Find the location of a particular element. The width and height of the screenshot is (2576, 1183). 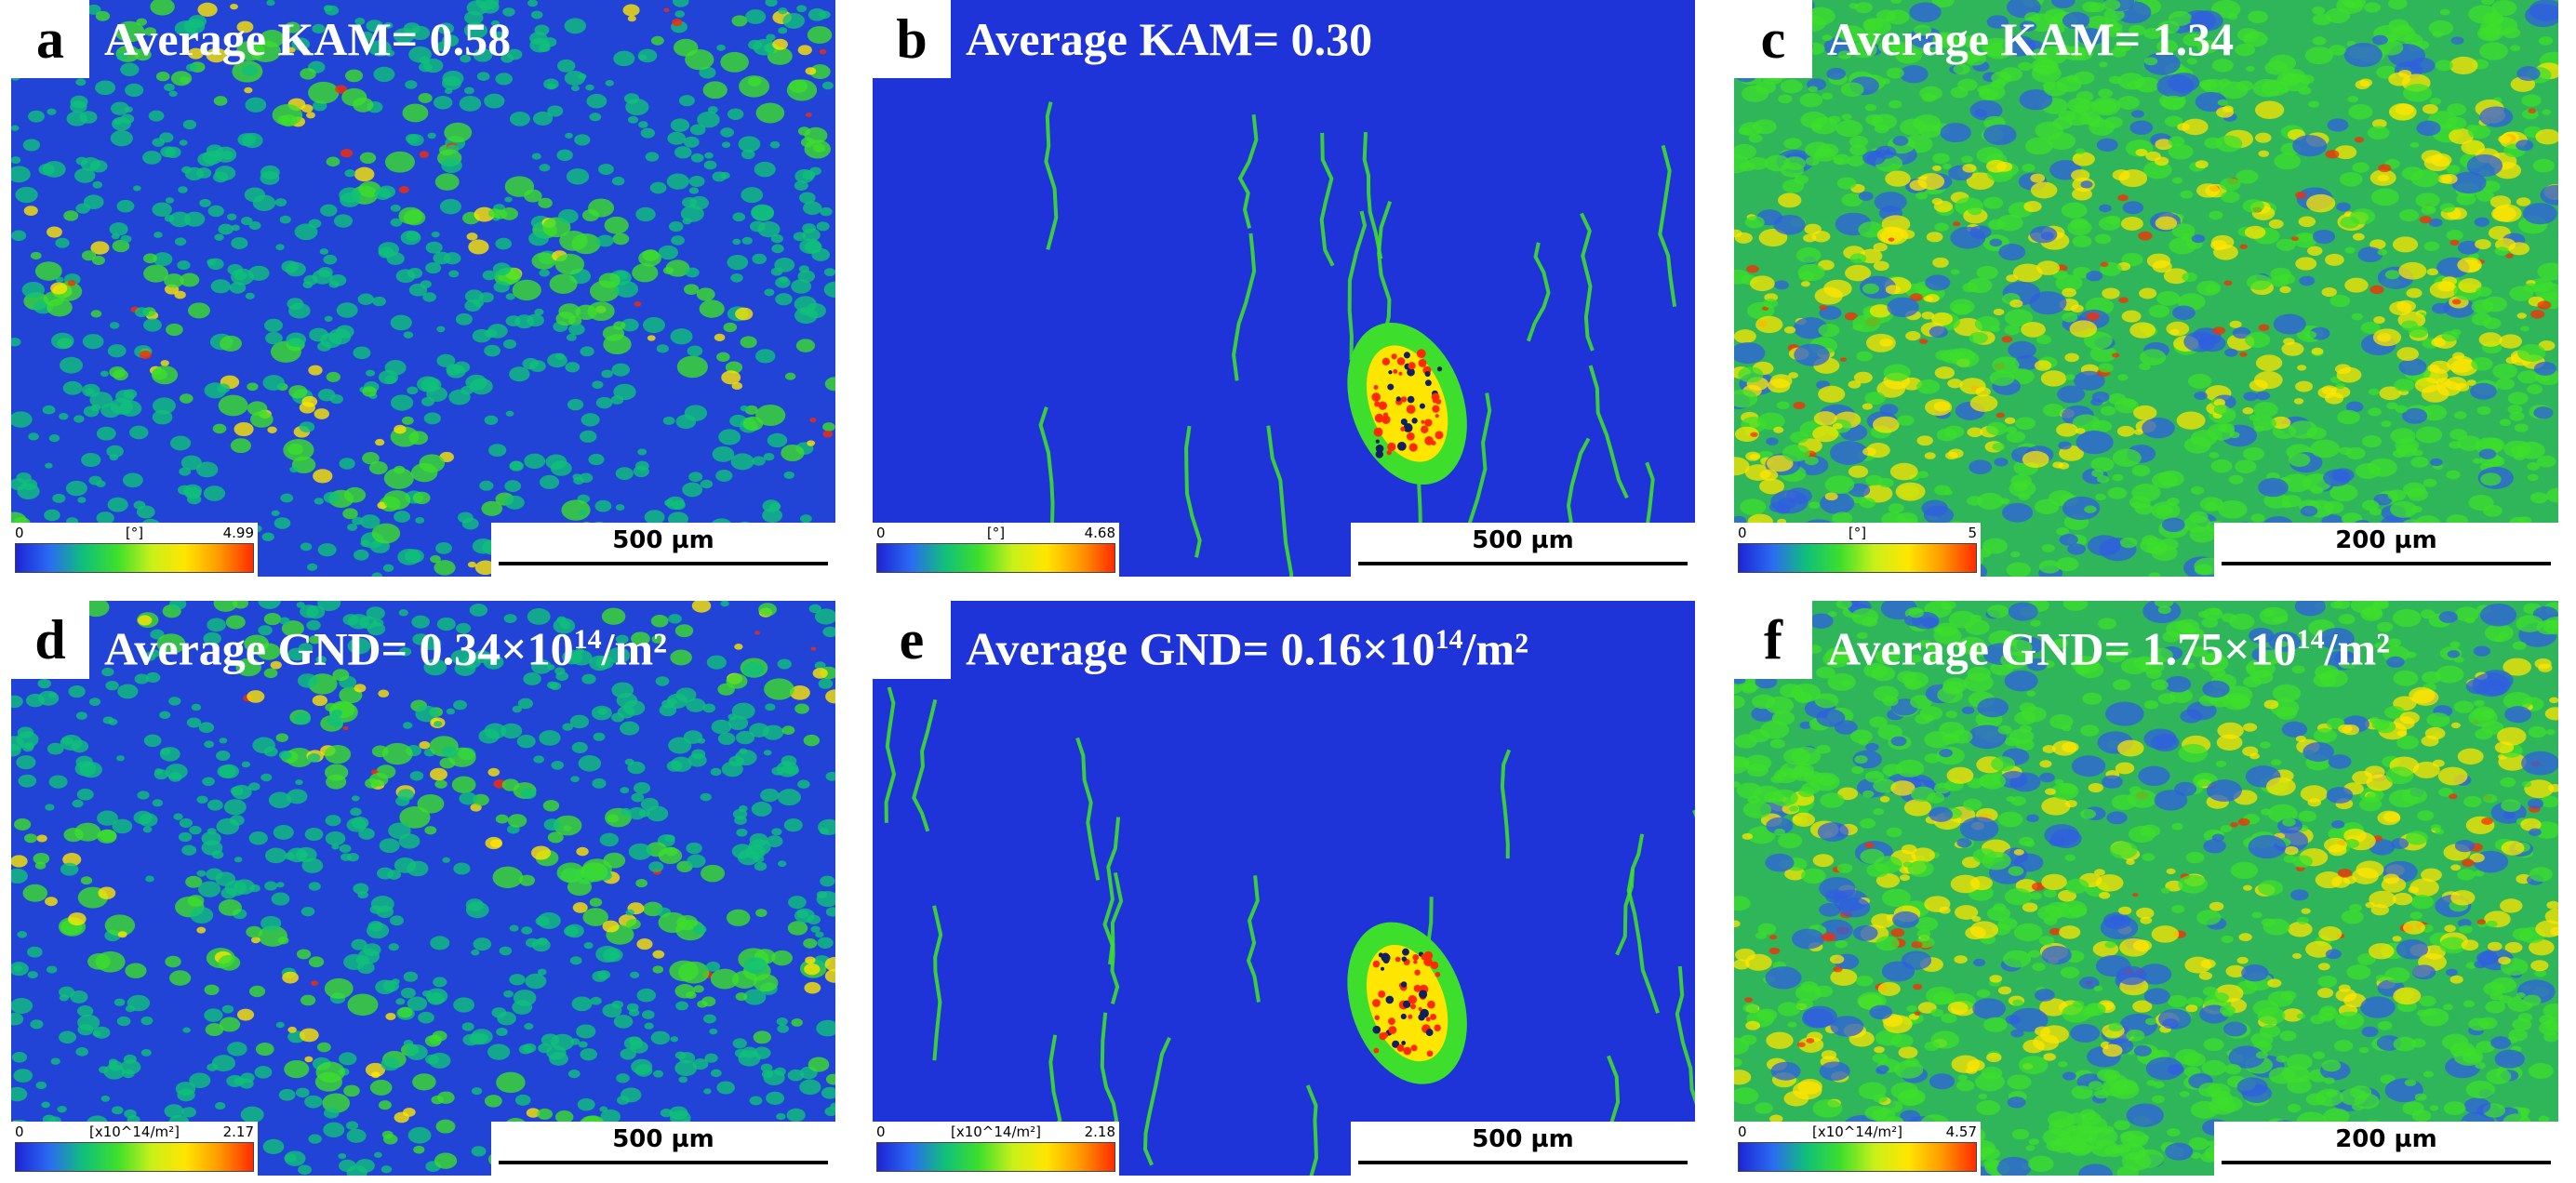

panel-letter: d is located at coordinates (50, 640).